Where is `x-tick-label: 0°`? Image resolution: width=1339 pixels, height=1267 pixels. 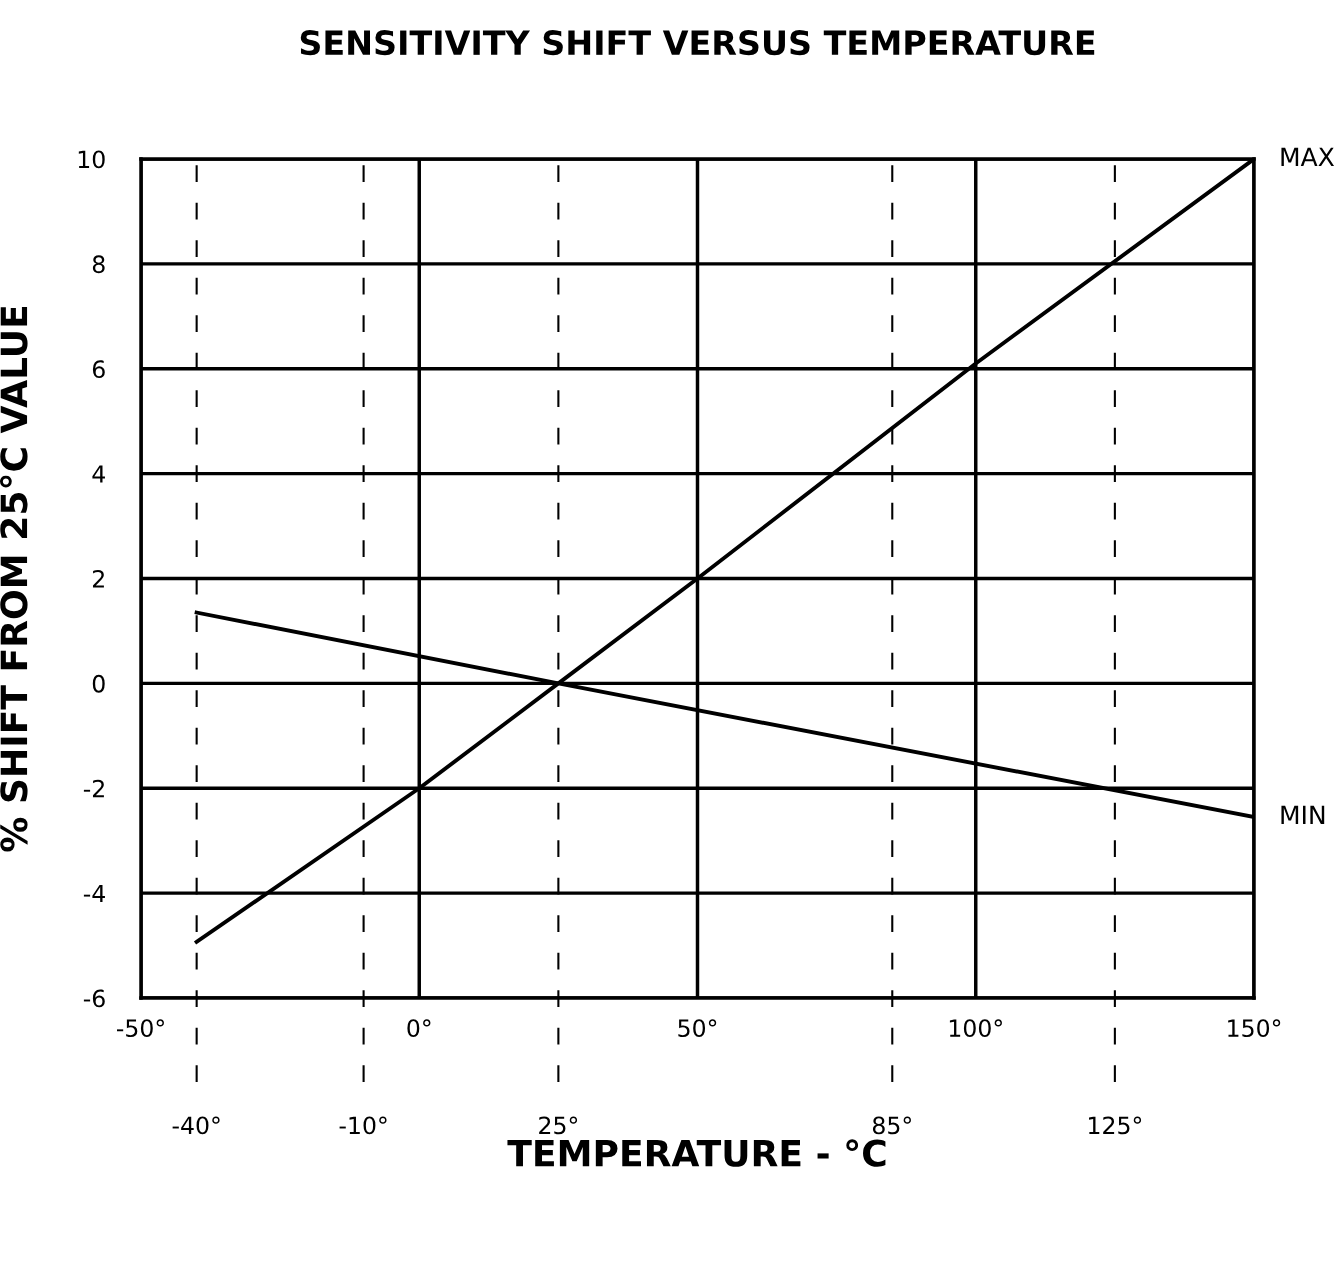
x-tick-label: 0° is located at coordinates (419, 1028).